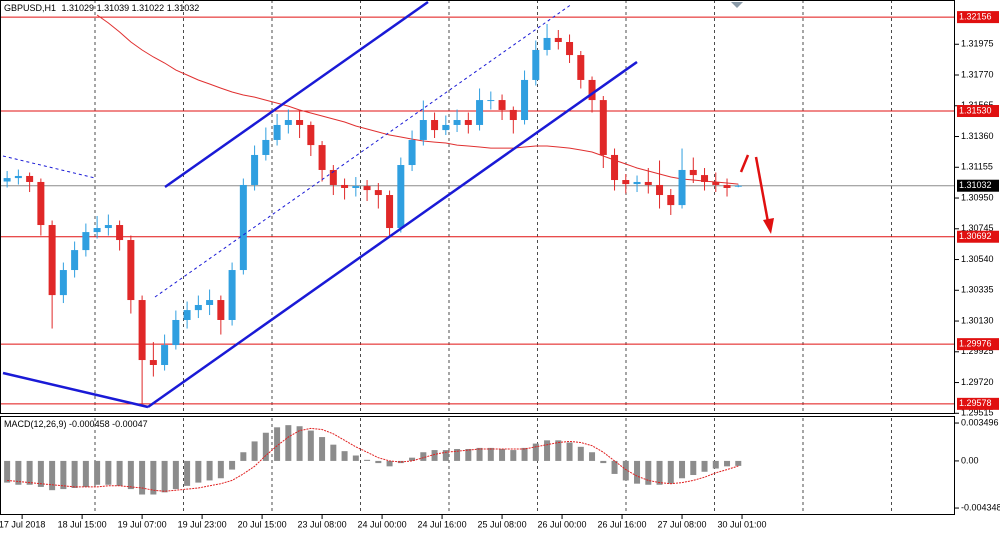  Describe the element at coordinates (30, 8) in the screenshot. I see `symbol: GBPUSD,H1` at that location.